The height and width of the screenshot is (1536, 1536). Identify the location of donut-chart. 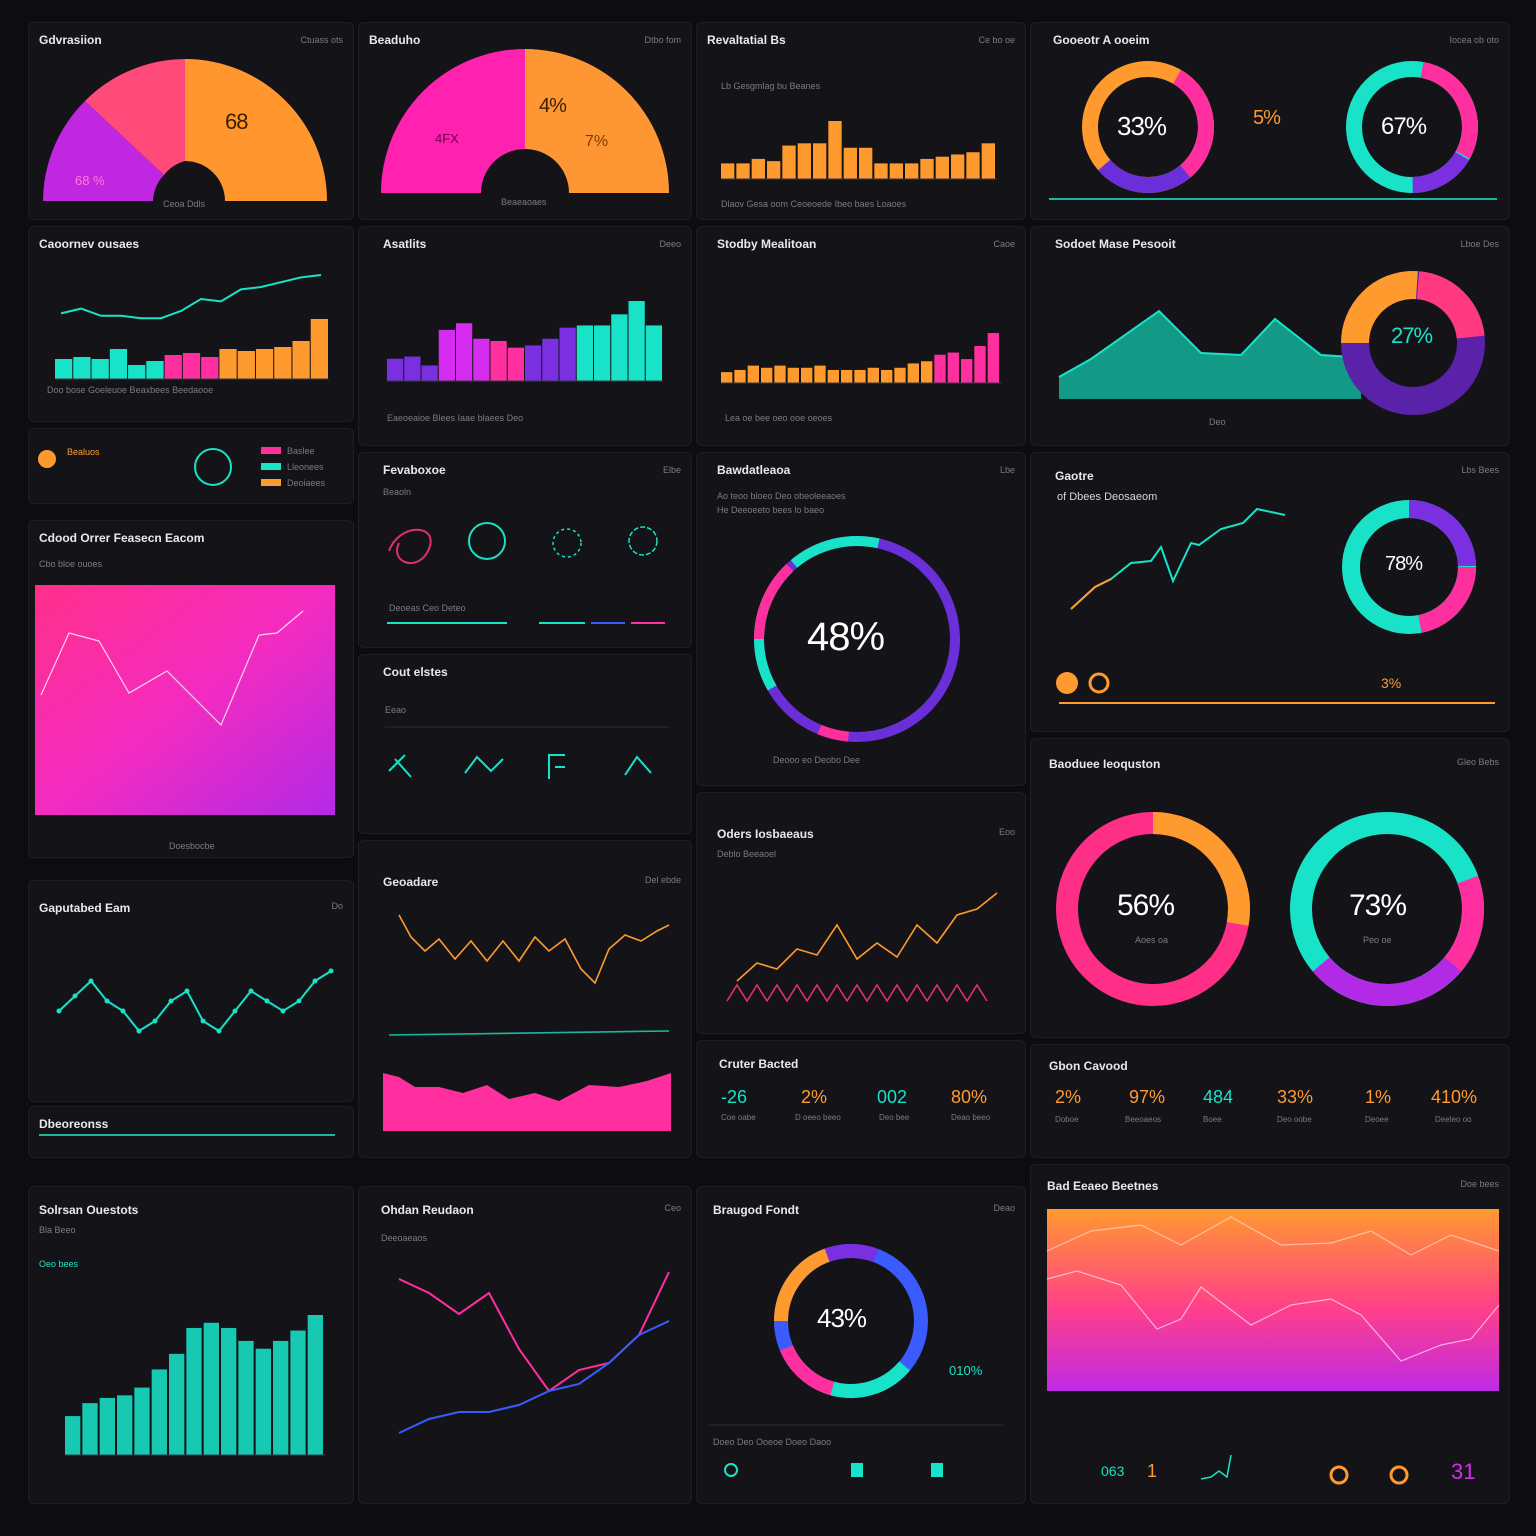
(857, 639).